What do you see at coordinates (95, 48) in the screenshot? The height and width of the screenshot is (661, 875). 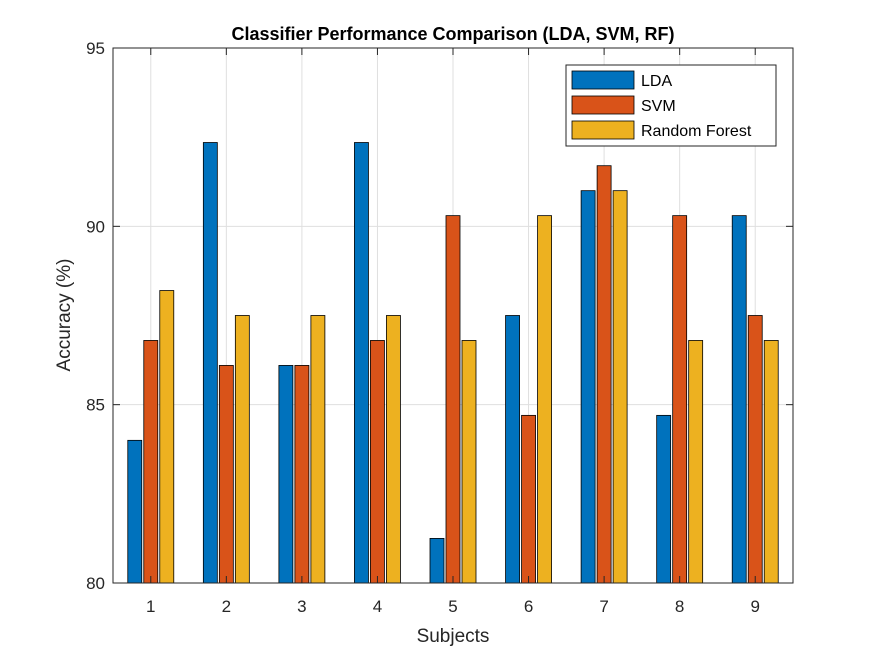 I see `y-tick-label: 95` at bounding box center [95, 48].